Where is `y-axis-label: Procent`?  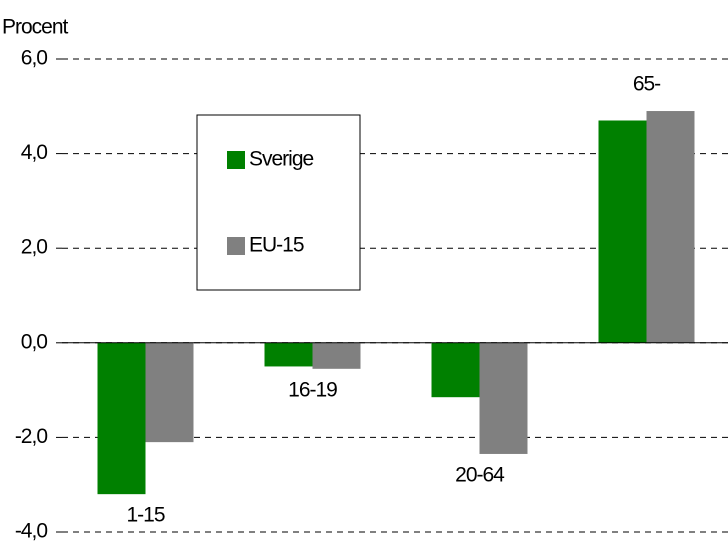 y-axis-label: Procent is located at coordinates (35, 27).